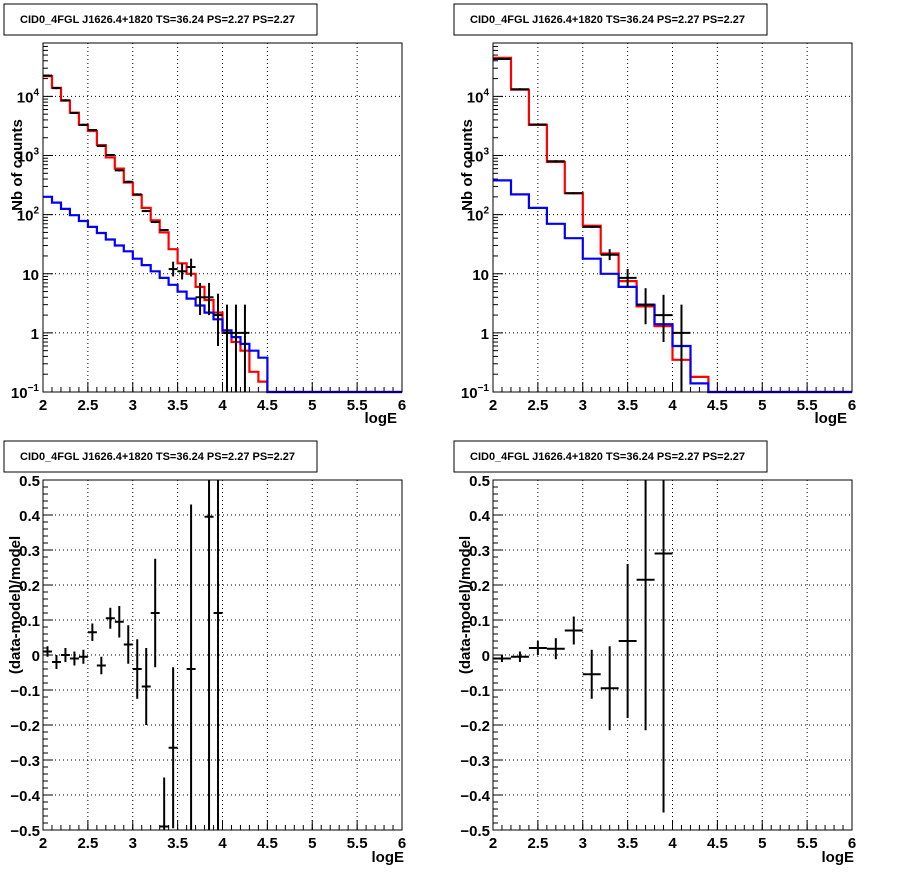  I want to click on y-tick-label: 10⁻¹, so click(475, 392).